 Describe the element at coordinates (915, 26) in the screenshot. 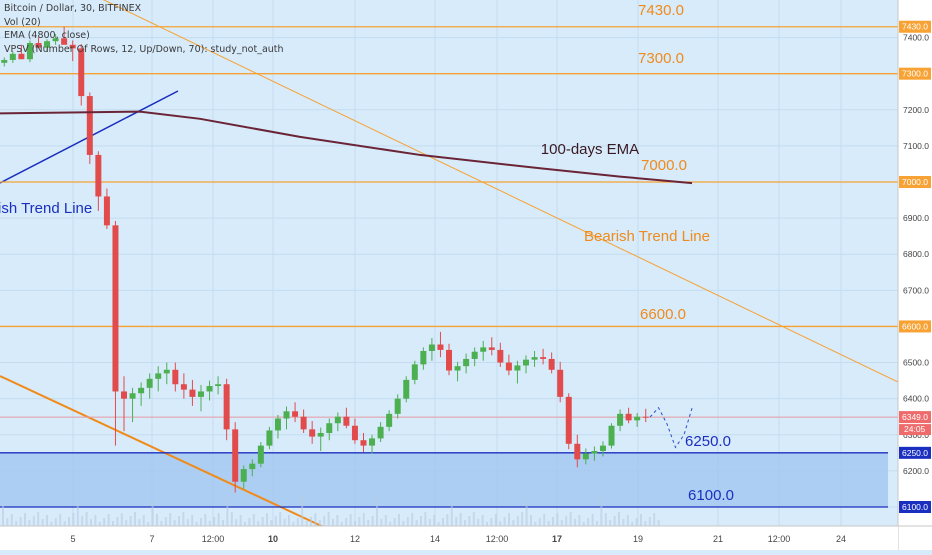

I see `tag-7430-bg` at that location.